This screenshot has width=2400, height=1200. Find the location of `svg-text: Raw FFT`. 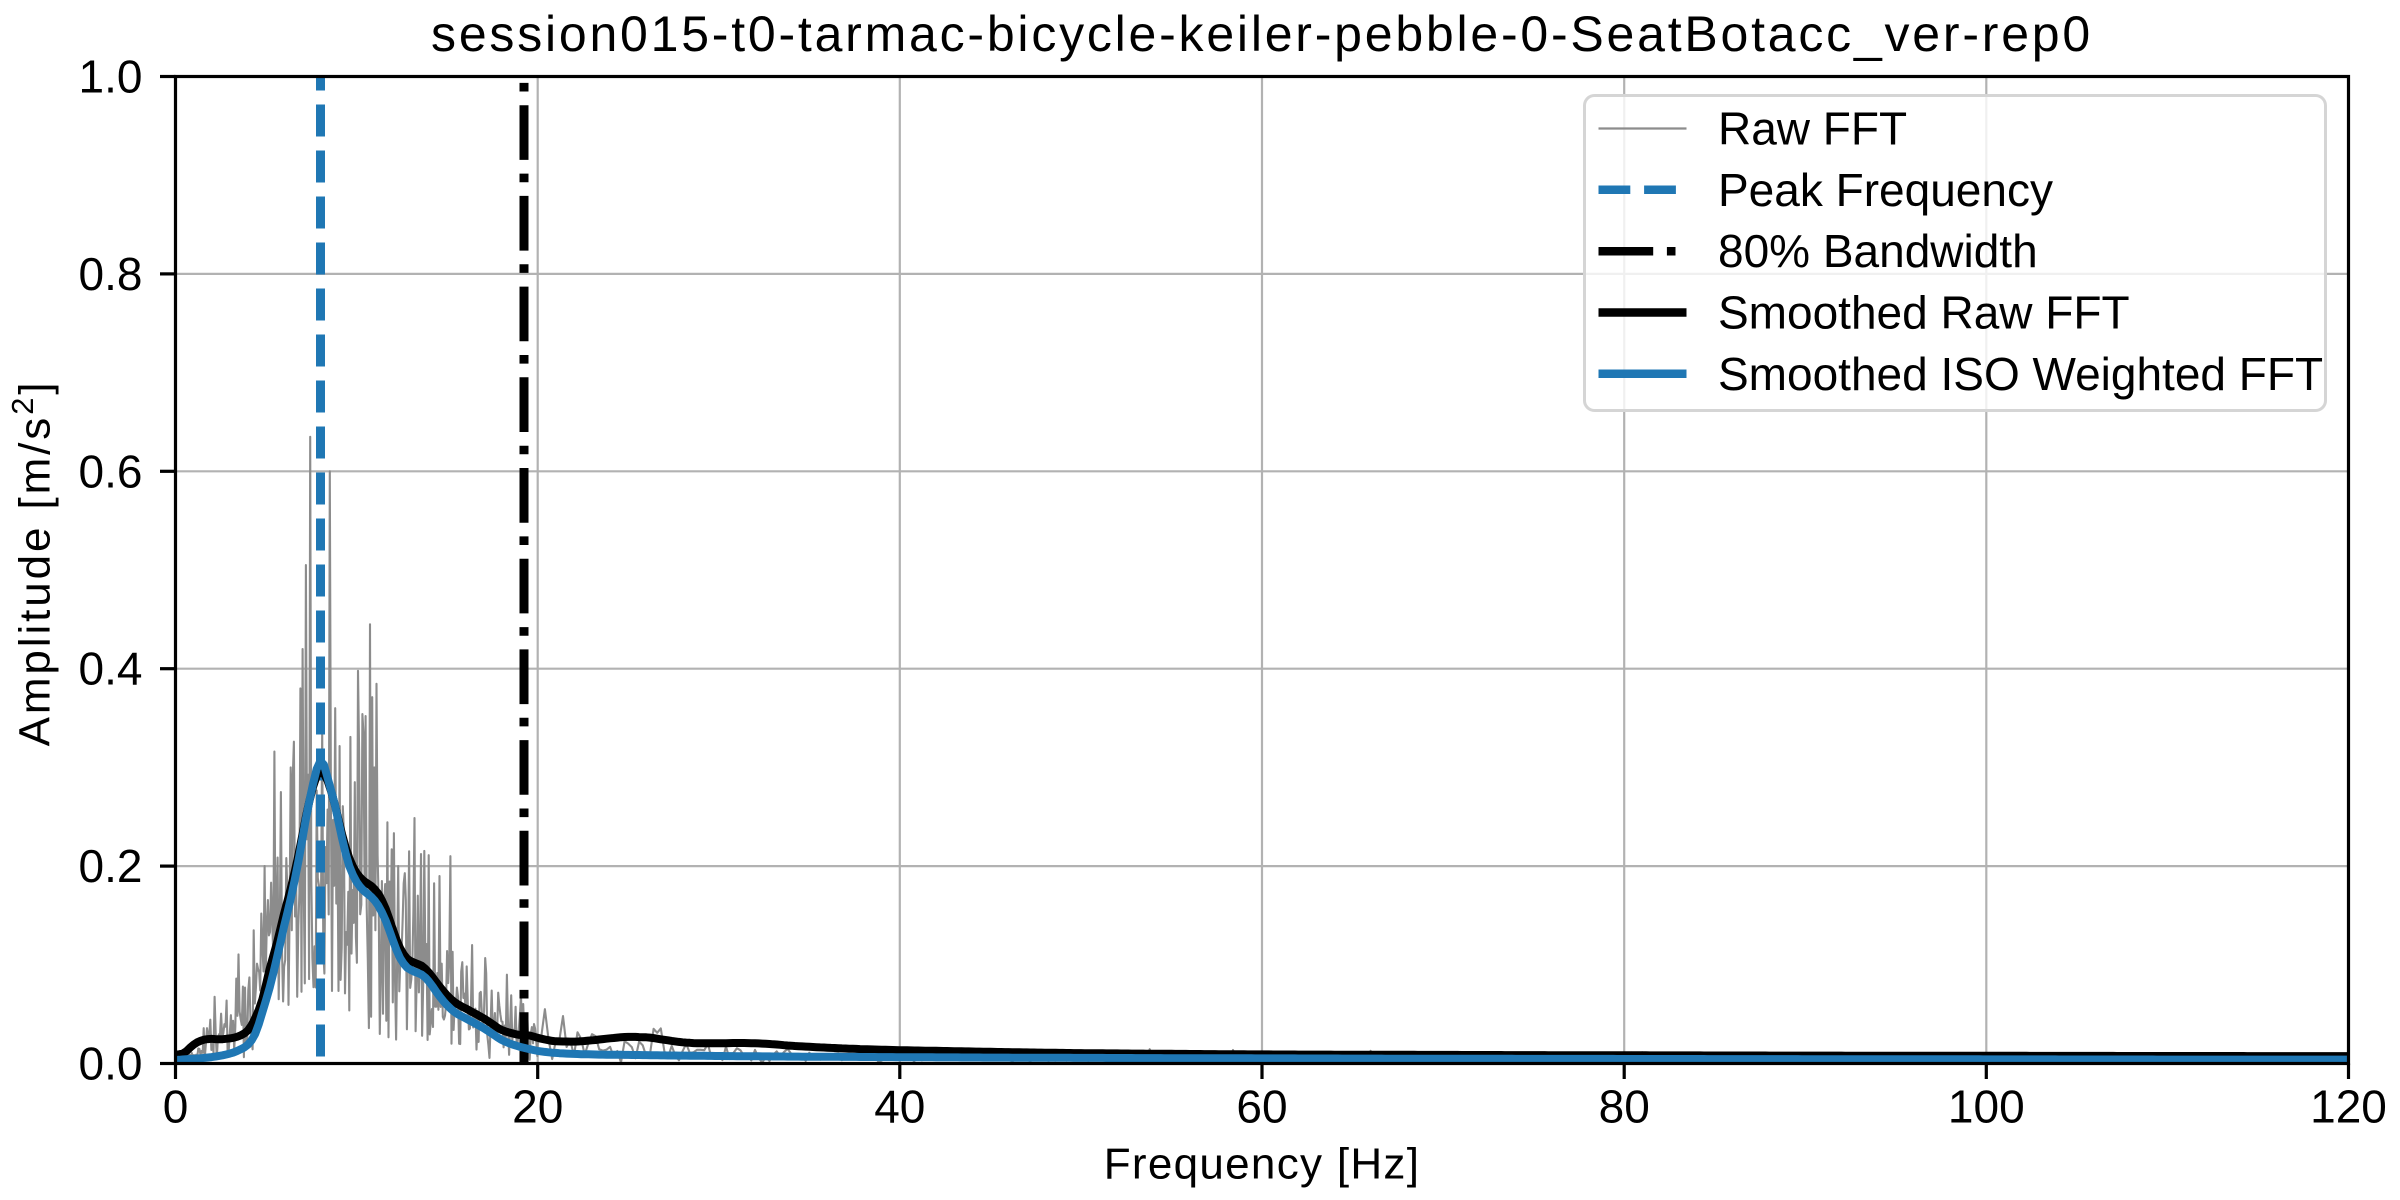

svg-text: Raw FFT is located at coordinates (1812, 129).